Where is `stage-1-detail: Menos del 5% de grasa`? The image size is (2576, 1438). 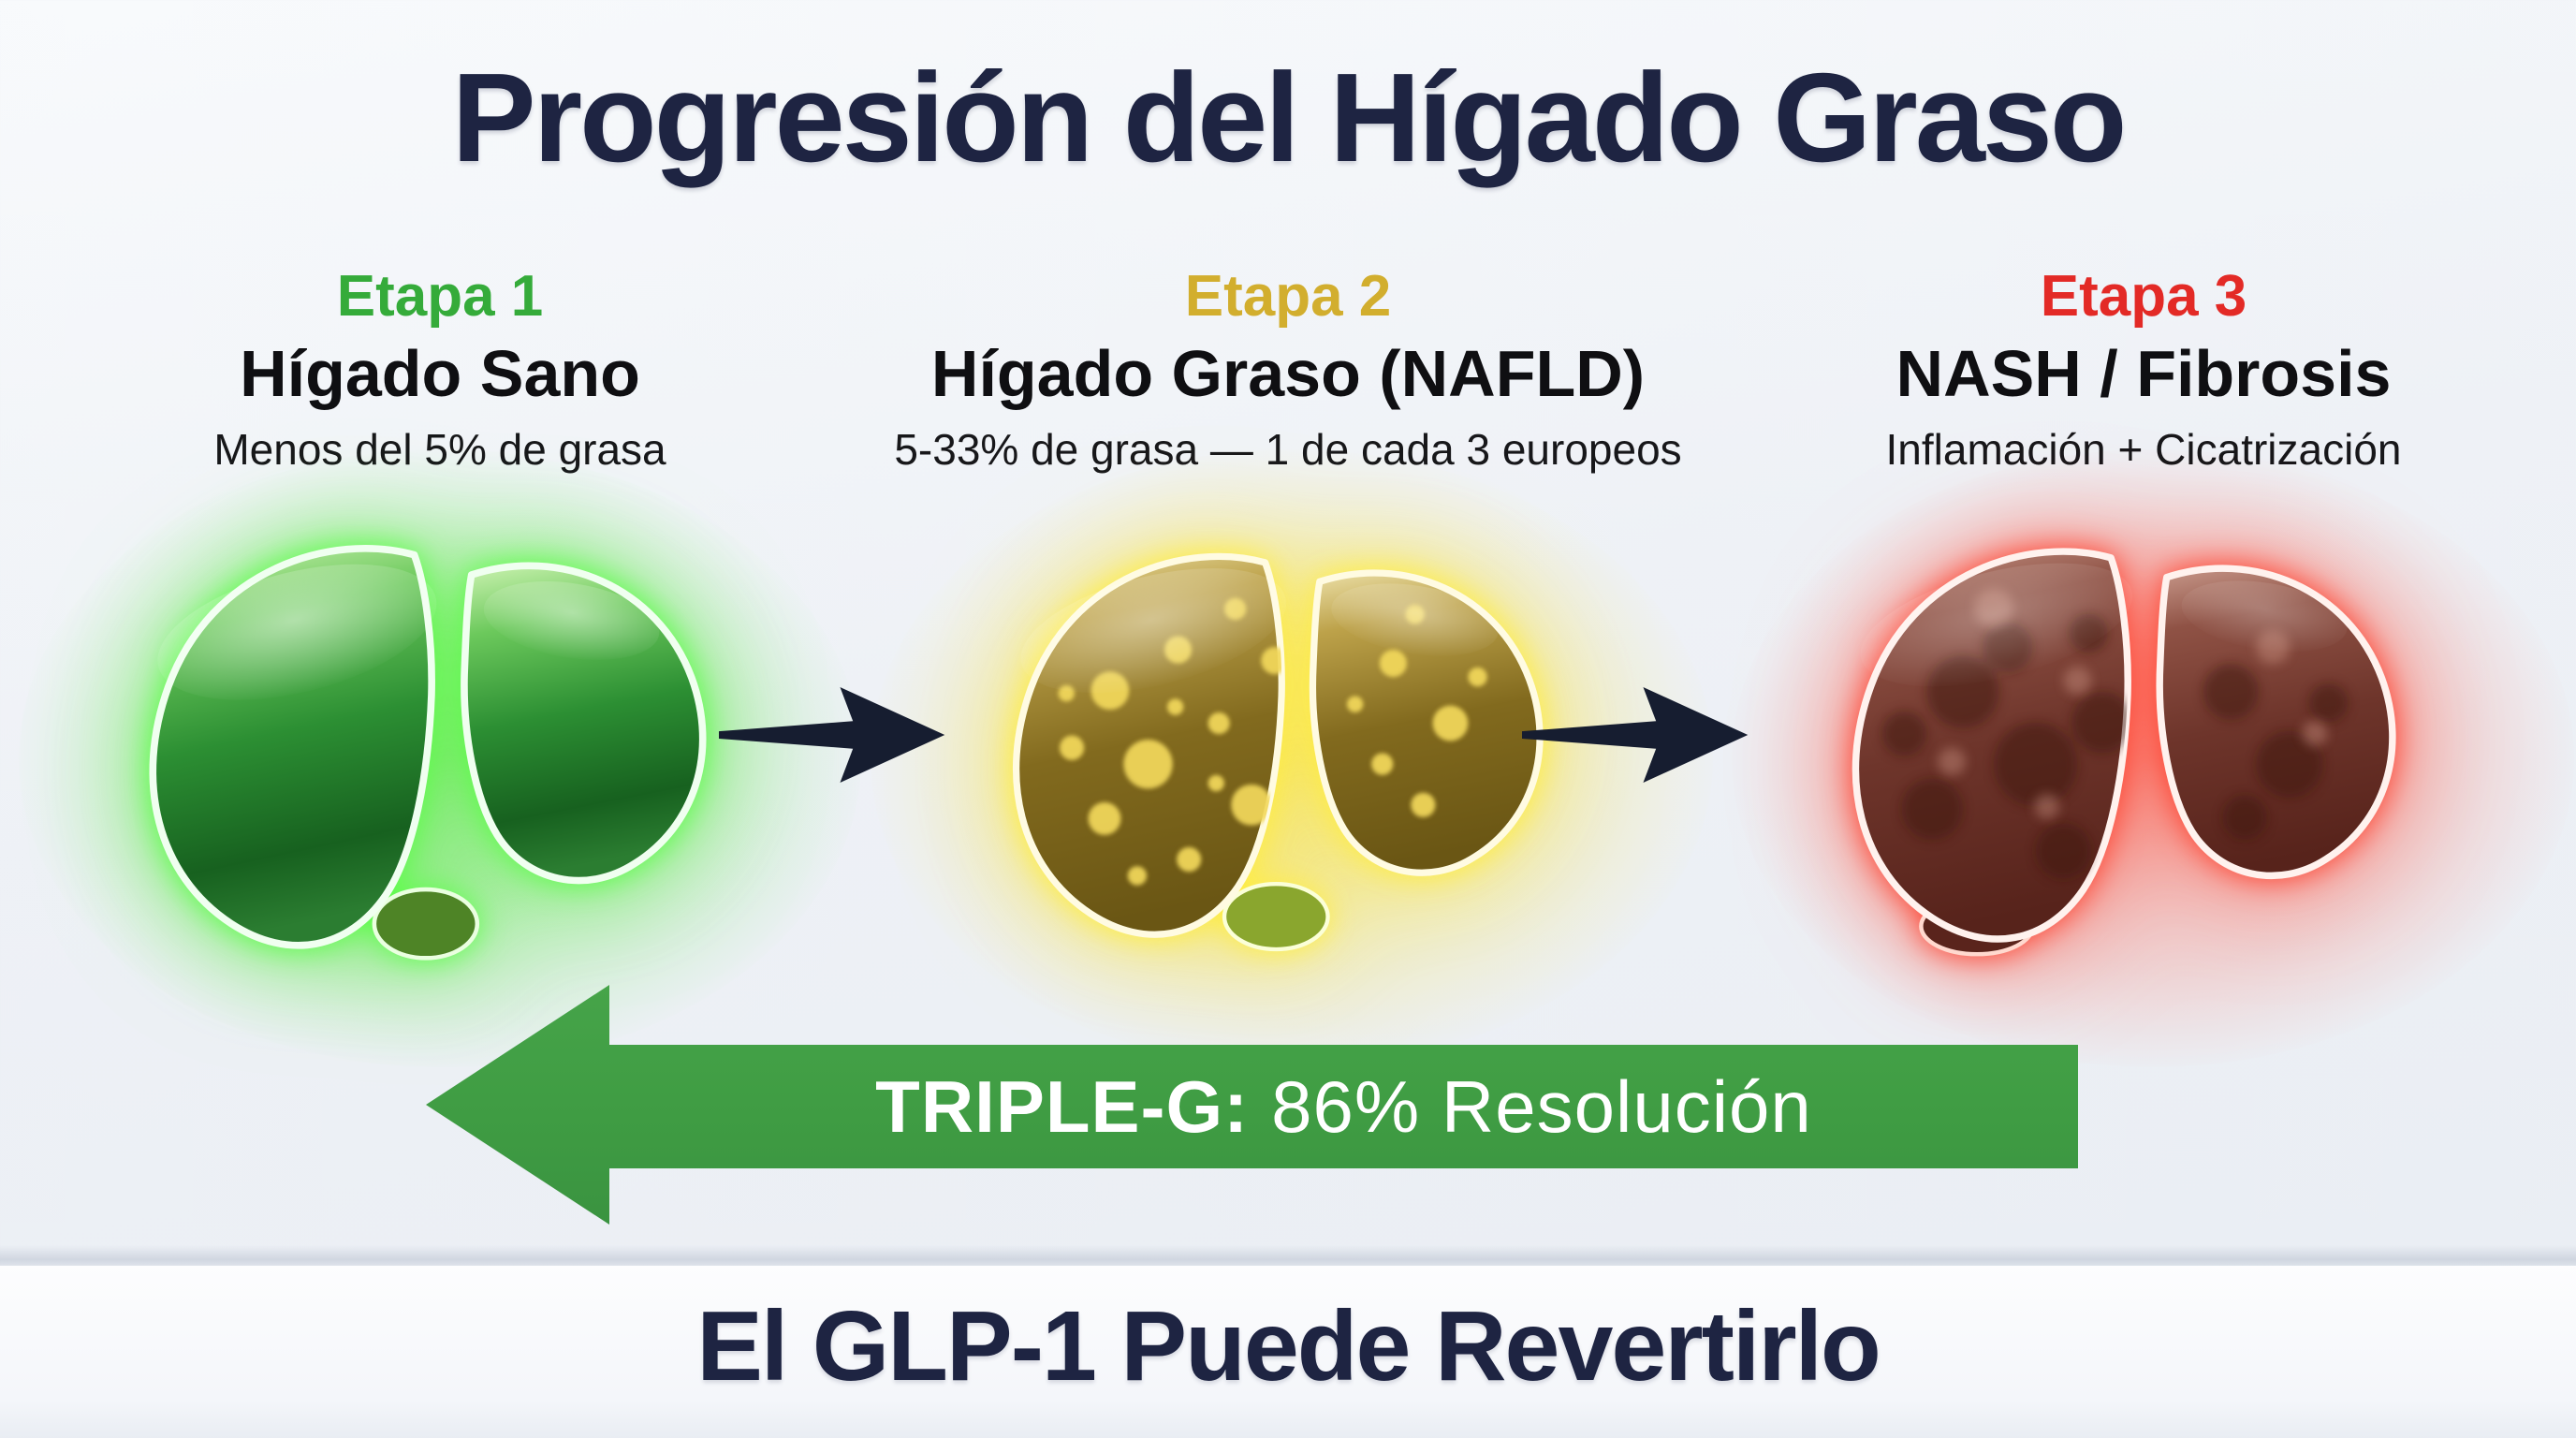 stage-1-detail: Menos del 5% de grasa is located at coordinates (439, 449).